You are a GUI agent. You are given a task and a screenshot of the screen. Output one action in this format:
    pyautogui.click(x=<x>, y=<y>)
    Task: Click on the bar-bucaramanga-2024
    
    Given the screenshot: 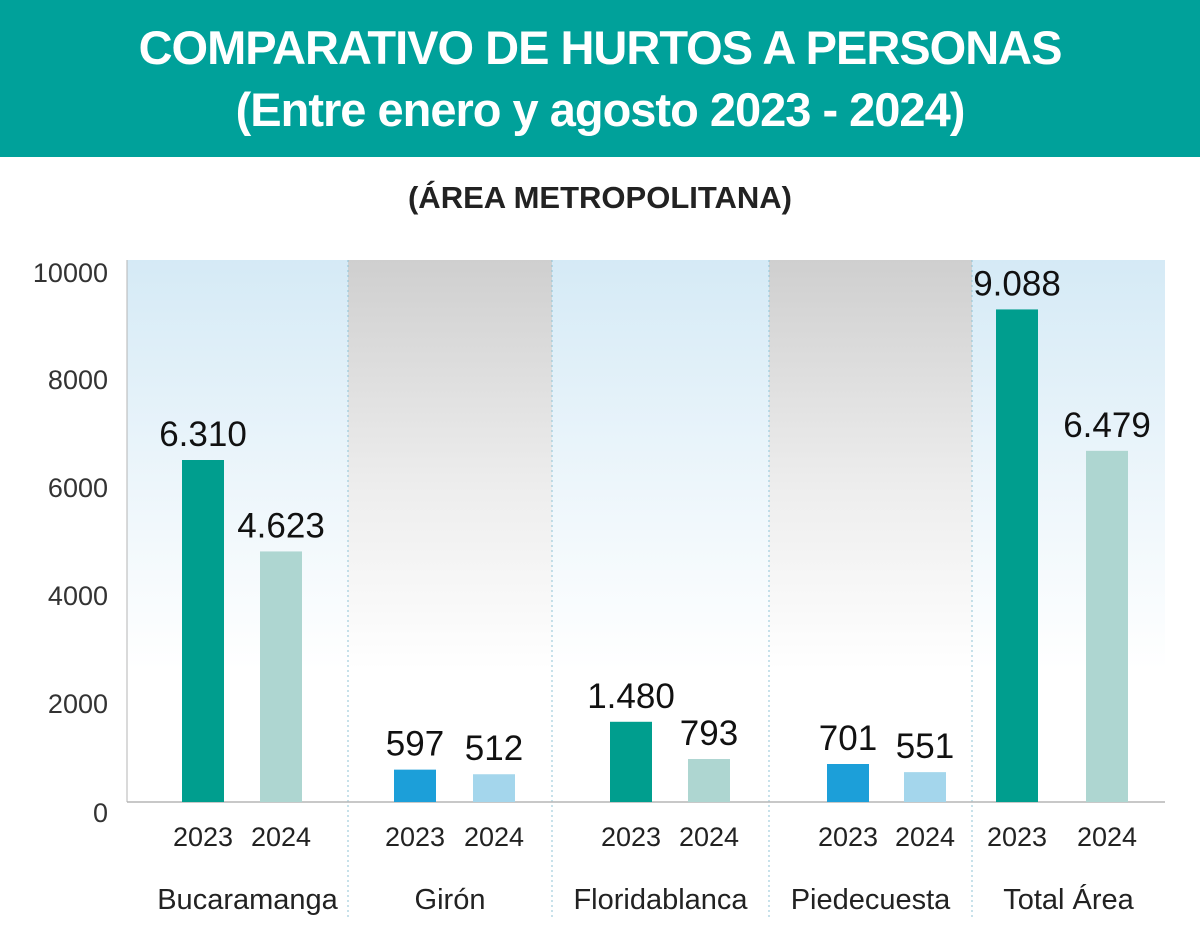 What is the action you would take?
    pyautogui.click(x=281, y=676)
    